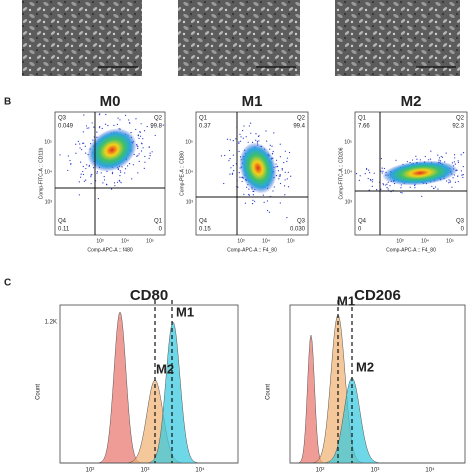 The image size is (474, 474). Describe the element at coordinates (241, 241) in the screenshot. I see `x-tick-label: 10³` at that location.